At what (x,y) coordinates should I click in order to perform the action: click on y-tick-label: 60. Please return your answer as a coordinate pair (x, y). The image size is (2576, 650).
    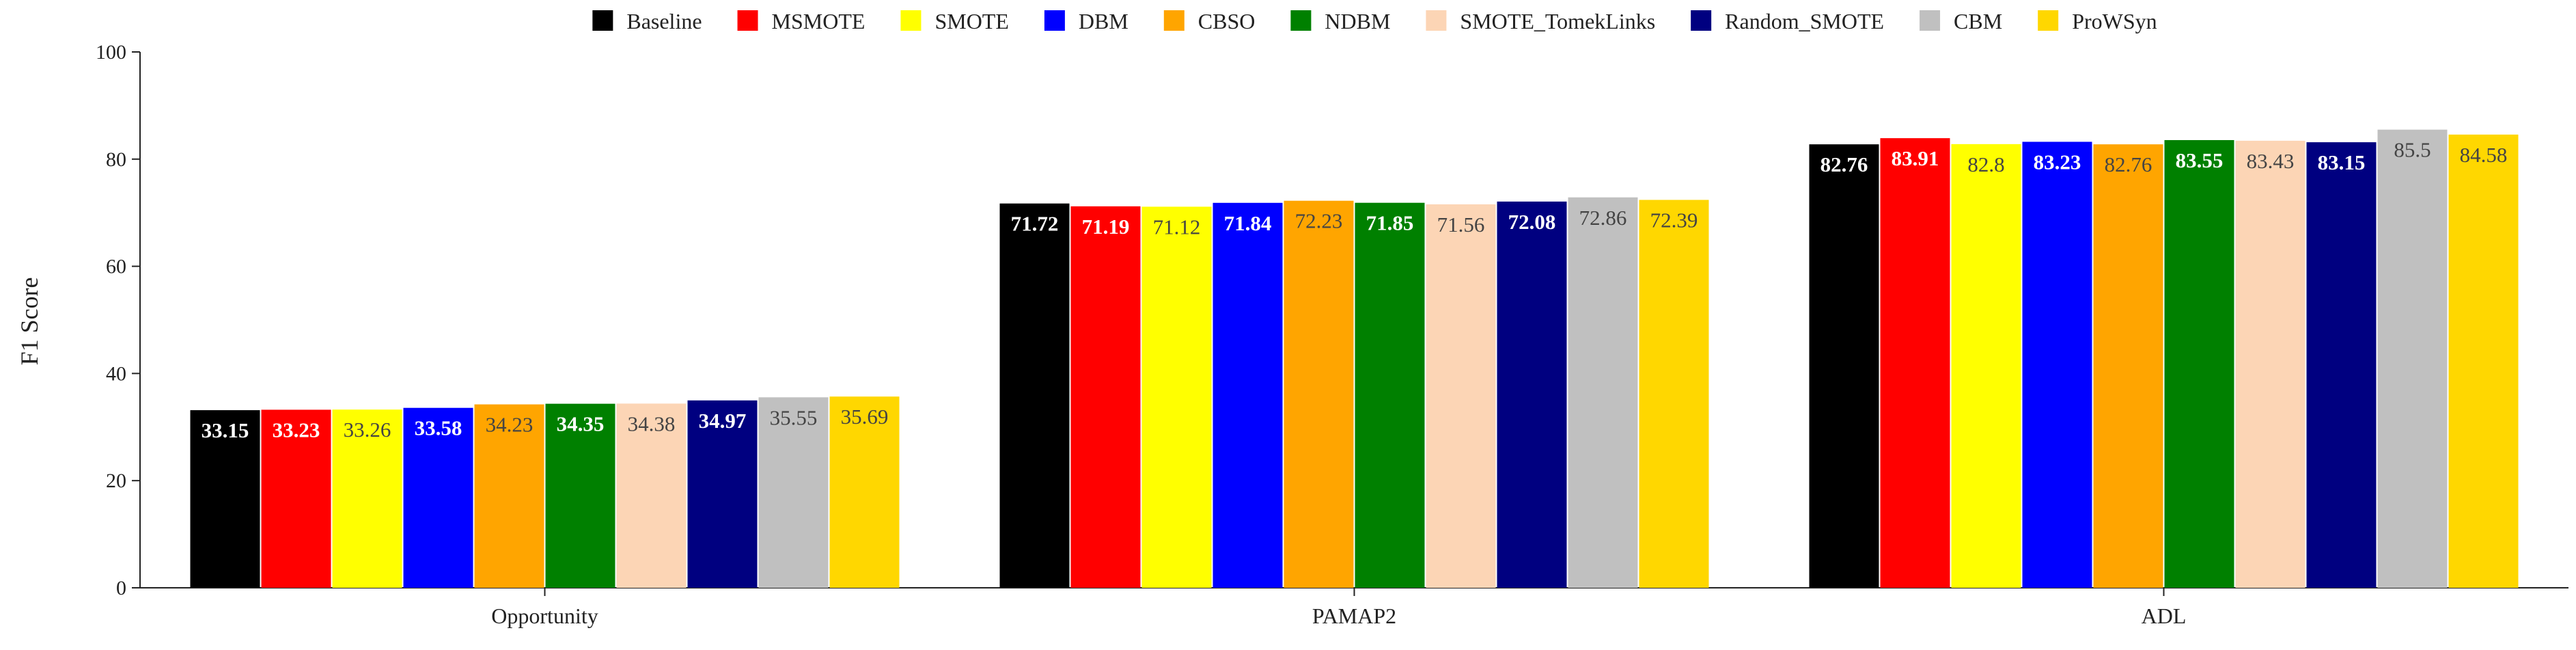
    Looking at the image, I should click on (116, 267).